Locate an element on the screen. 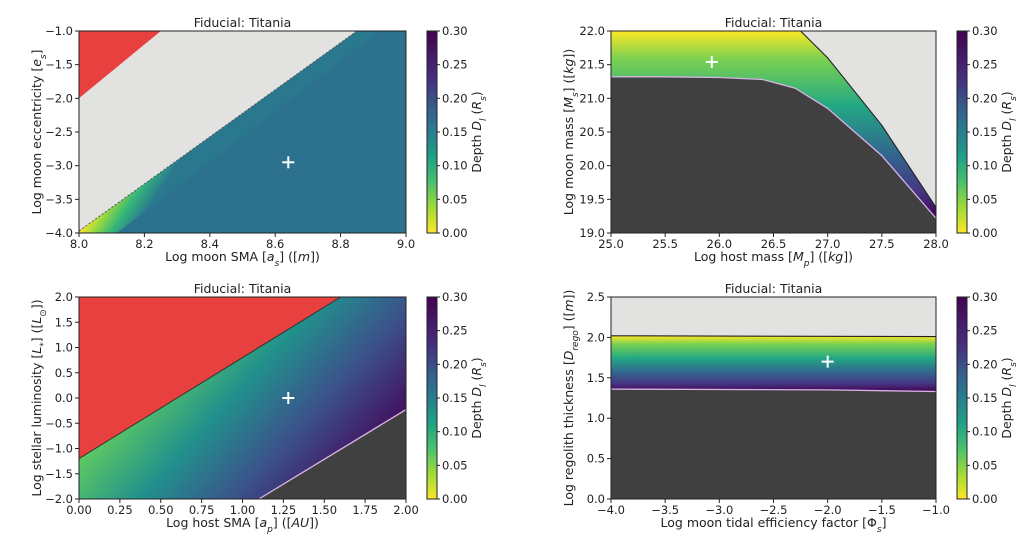 Image resolution: width=1024 pixels, height=539 pixels. y-tick-label: −2.0 is located at coordinates (59, 98).